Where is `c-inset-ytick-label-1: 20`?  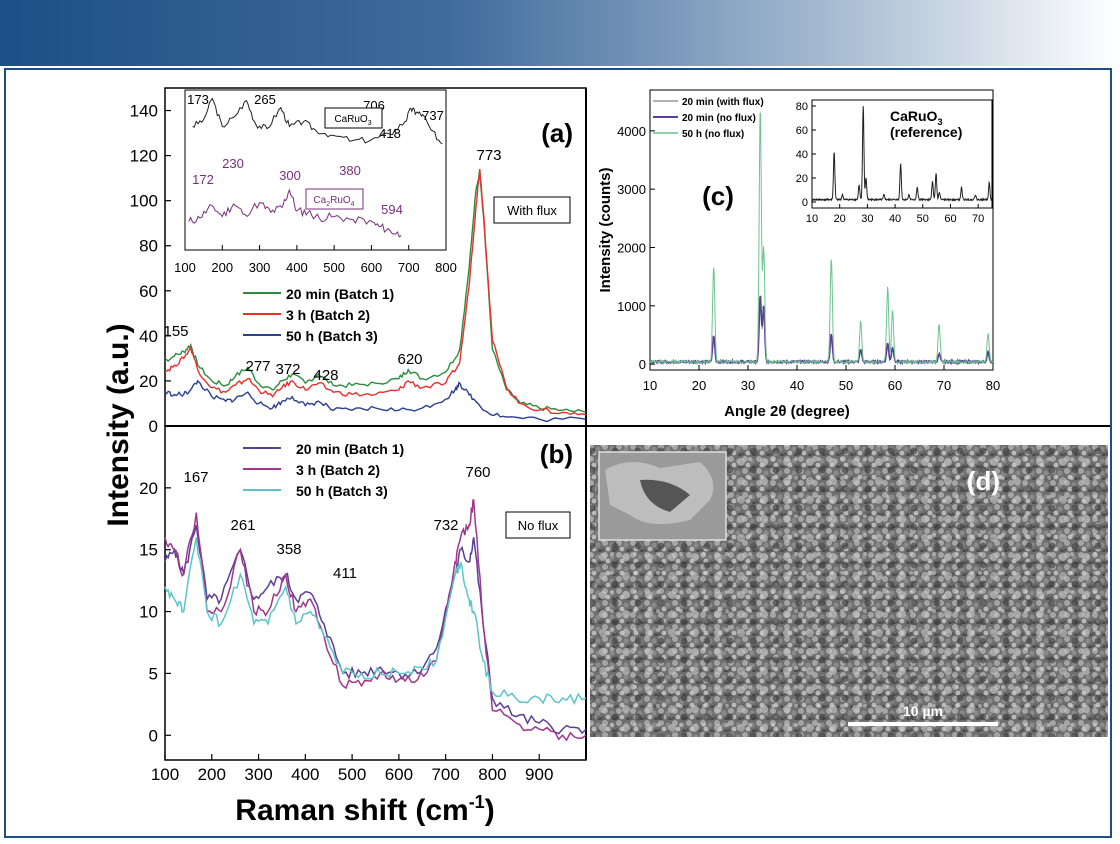 c-inset-ytick-label-1: 20 is located at coordinates (802, 179).